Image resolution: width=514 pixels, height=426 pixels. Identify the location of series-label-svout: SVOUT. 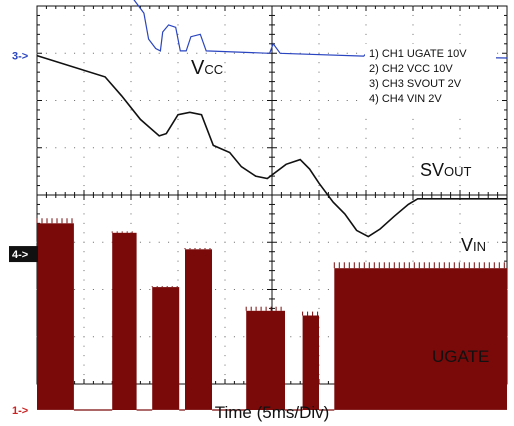
(446, 170).